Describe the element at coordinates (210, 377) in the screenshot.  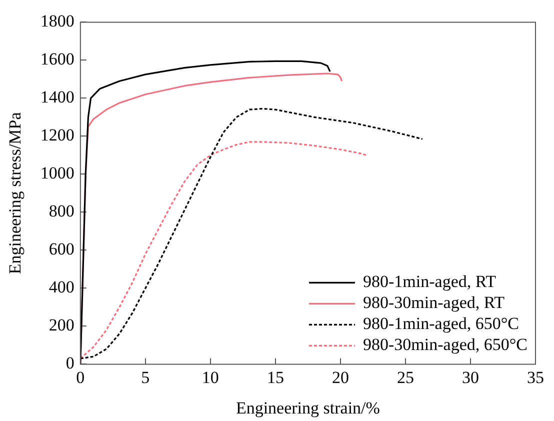
I see `x-tick-label: 10` at that location.